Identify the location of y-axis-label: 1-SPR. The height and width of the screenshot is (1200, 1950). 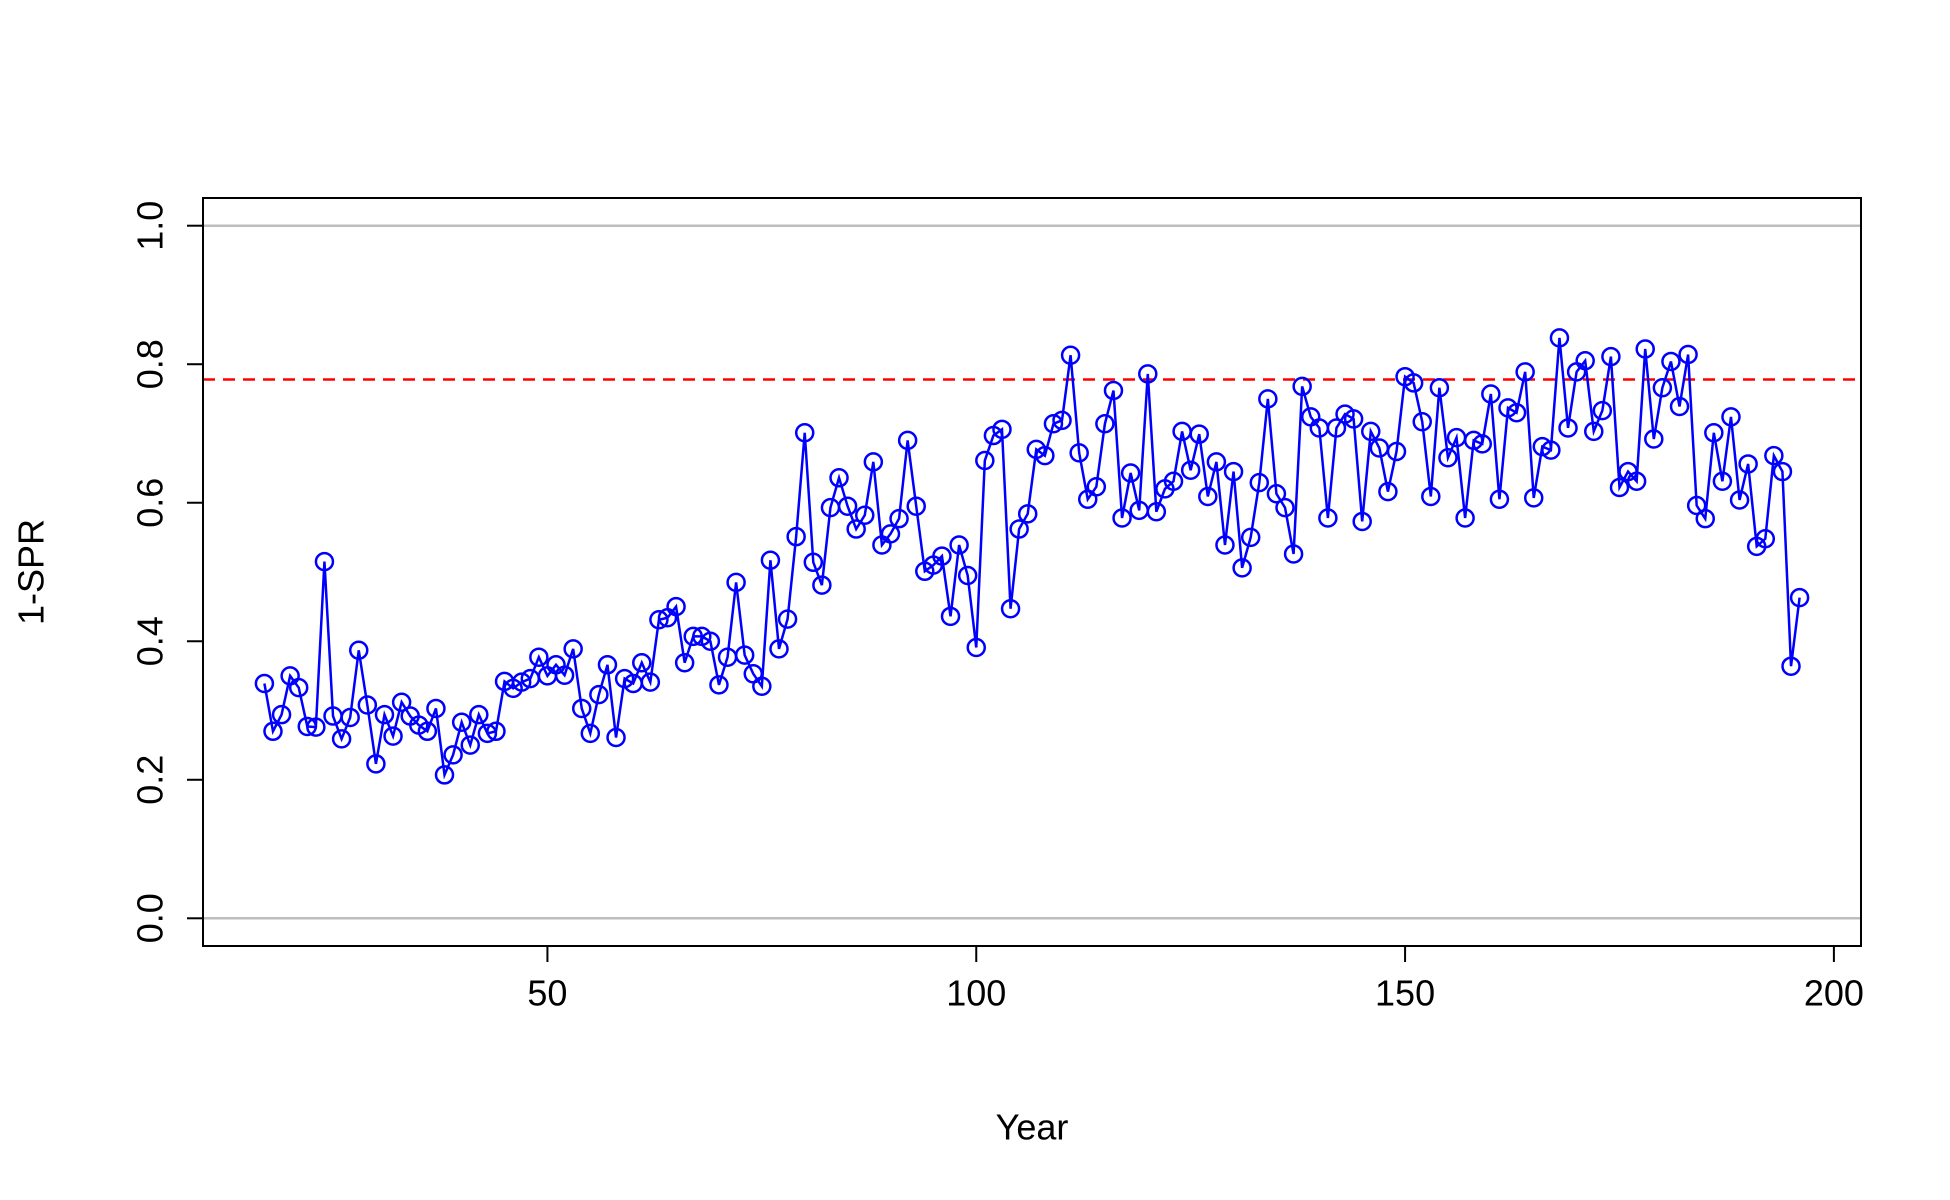
(31, 572).